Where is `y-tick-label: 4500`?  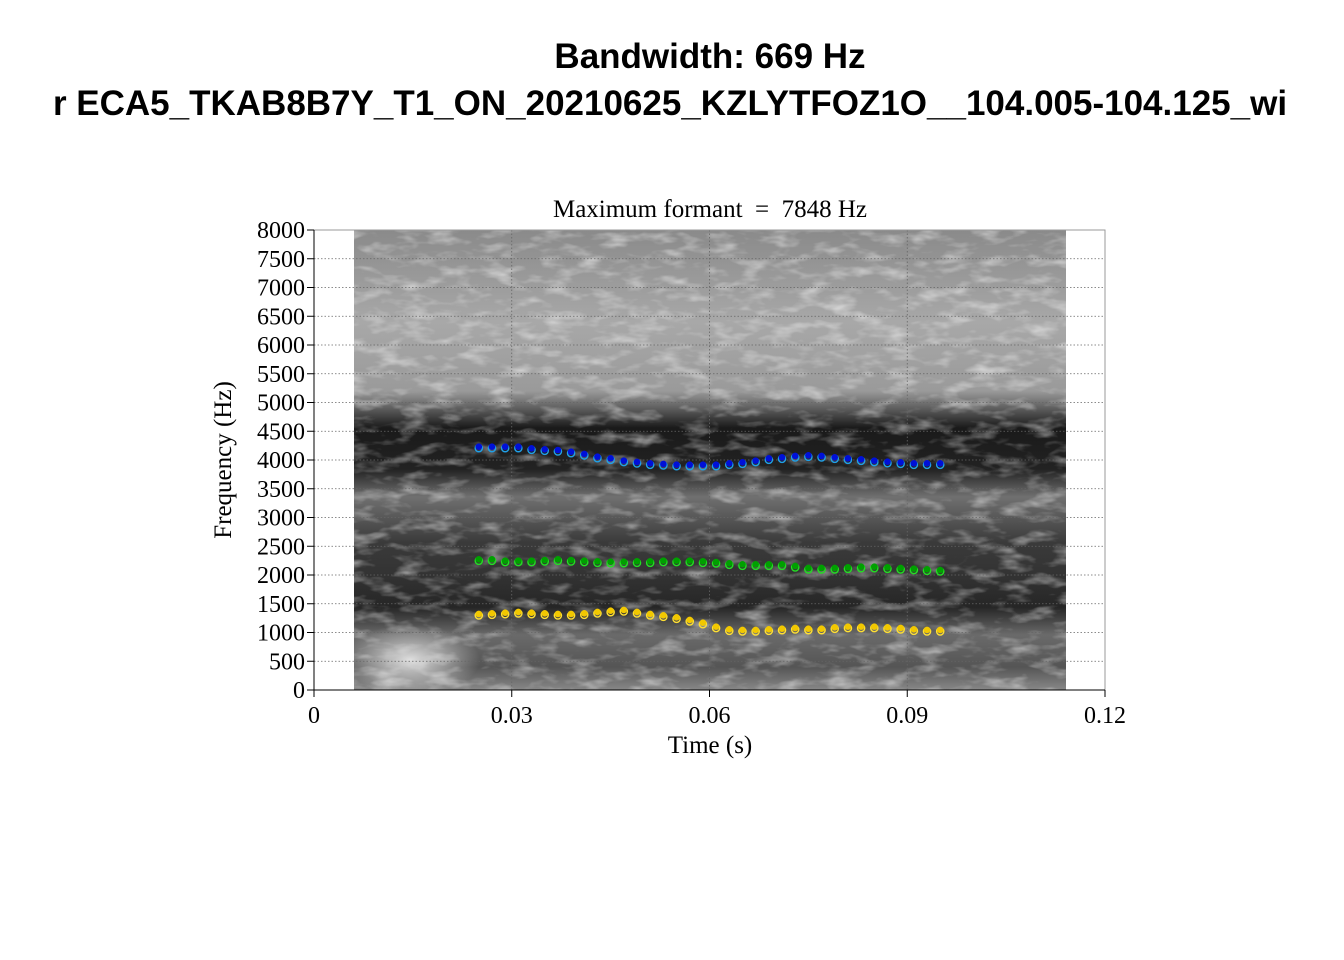 y-tick-label: 4500 is located at coordinates (281, 432).